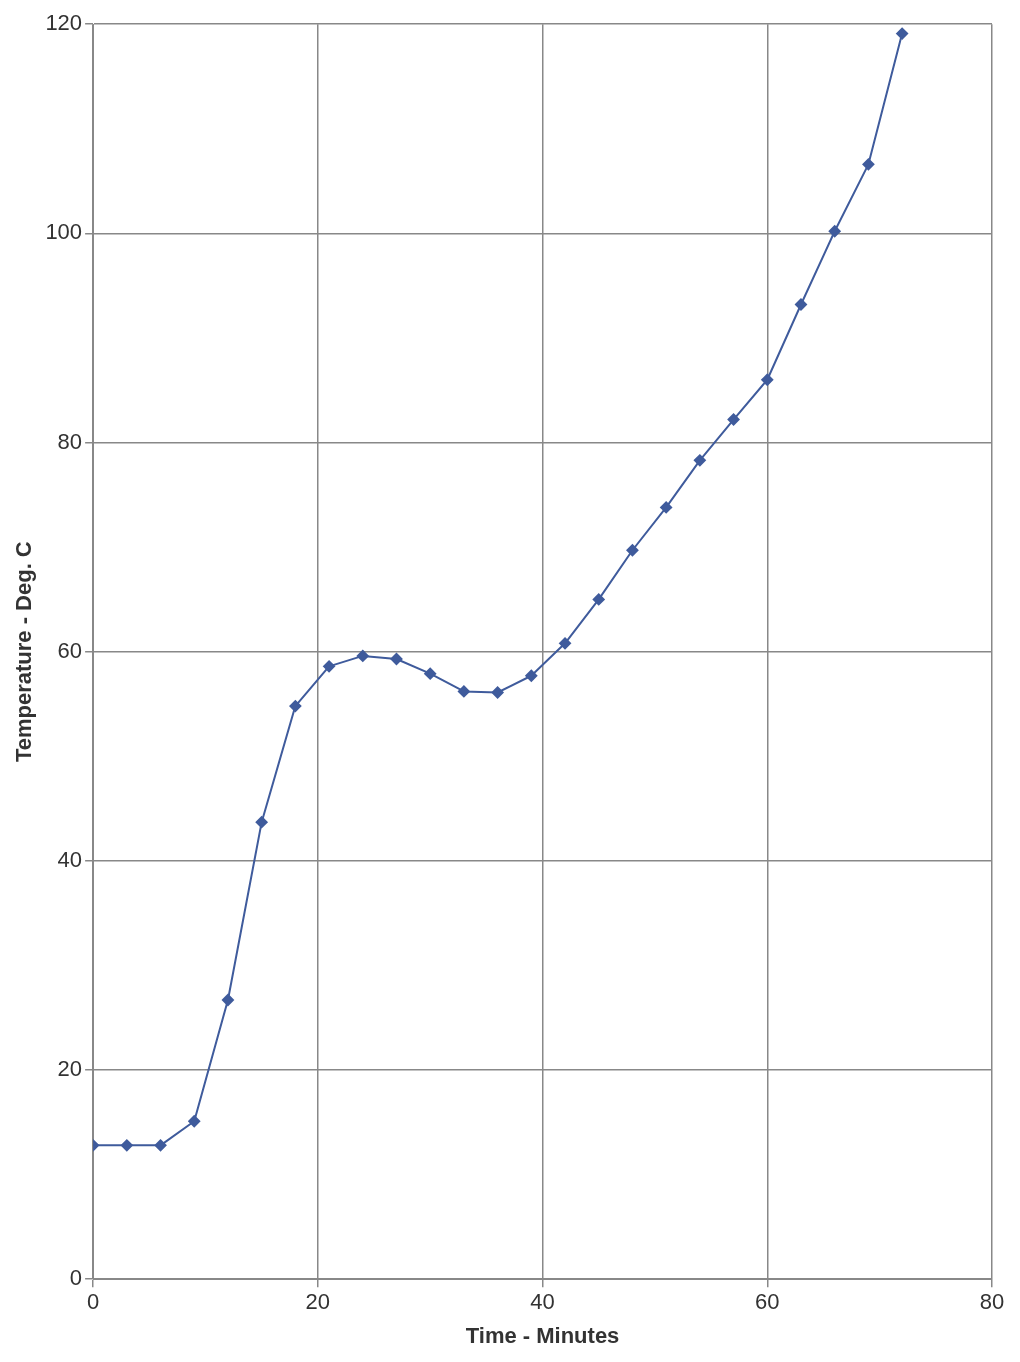  I want to click on x-tick-label: 0, so click(93, 1302).